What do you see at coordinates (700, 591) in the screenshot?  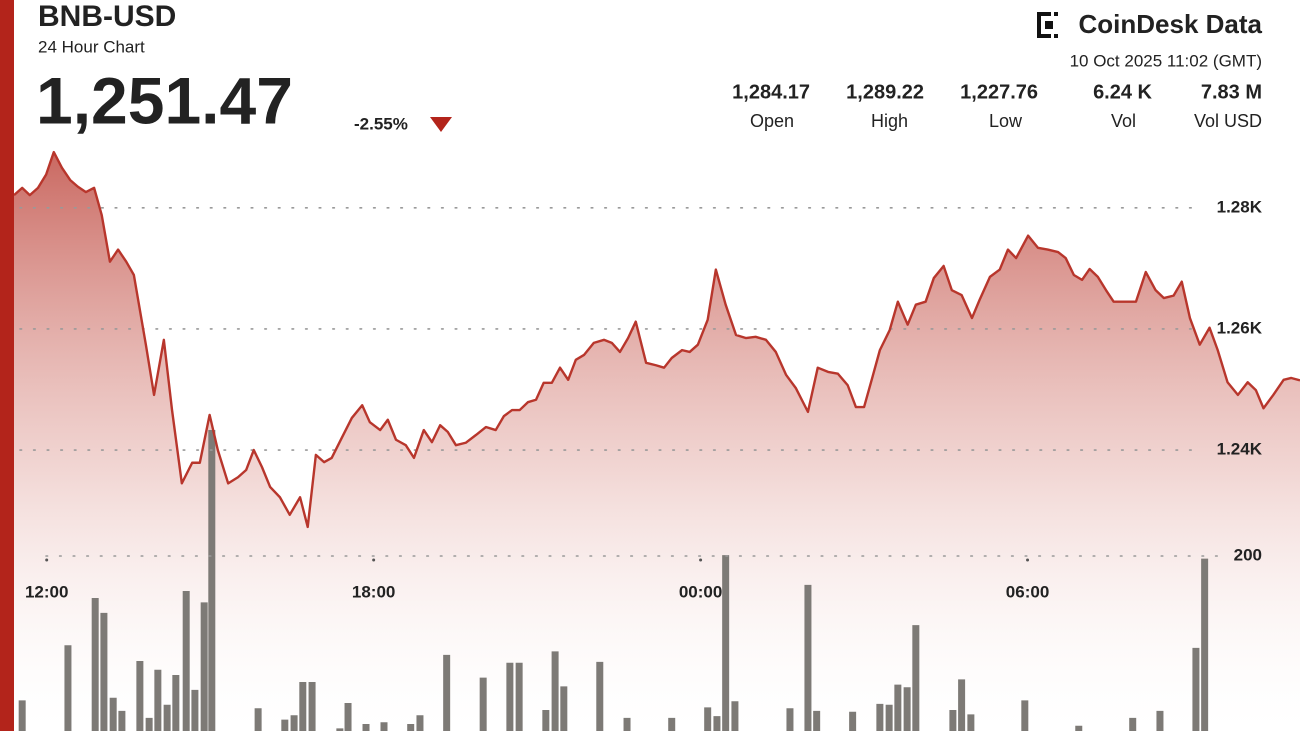 I see `x-tick-label: 00:00` at bounding box center [700, 591].